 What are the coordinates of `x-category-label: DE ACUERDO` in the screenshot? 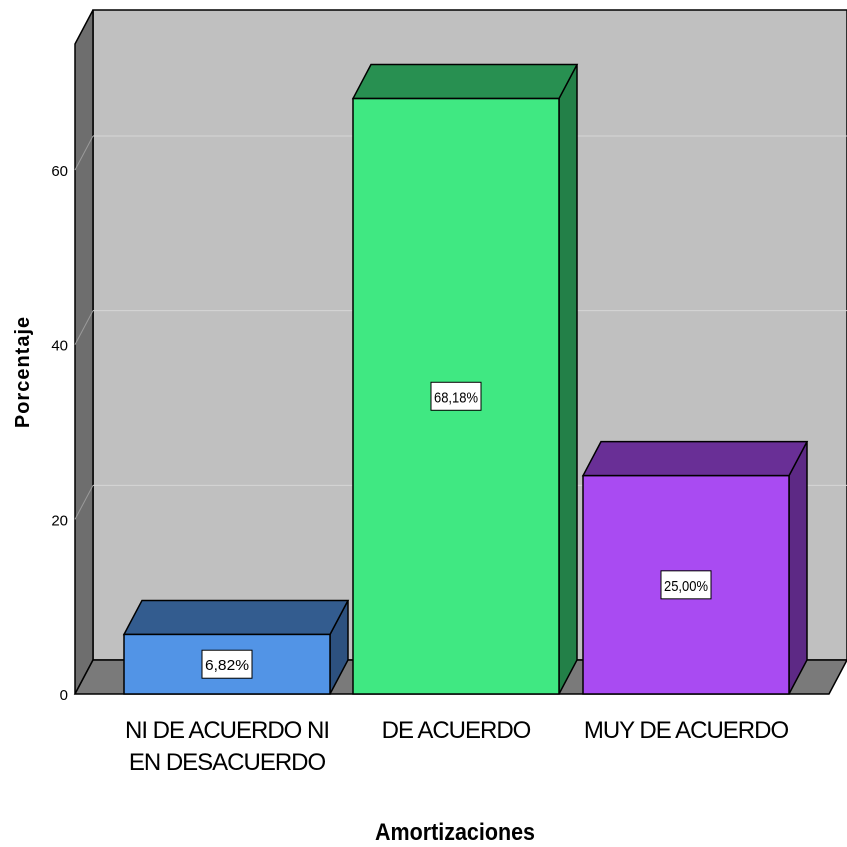 It's located at (456, 730).